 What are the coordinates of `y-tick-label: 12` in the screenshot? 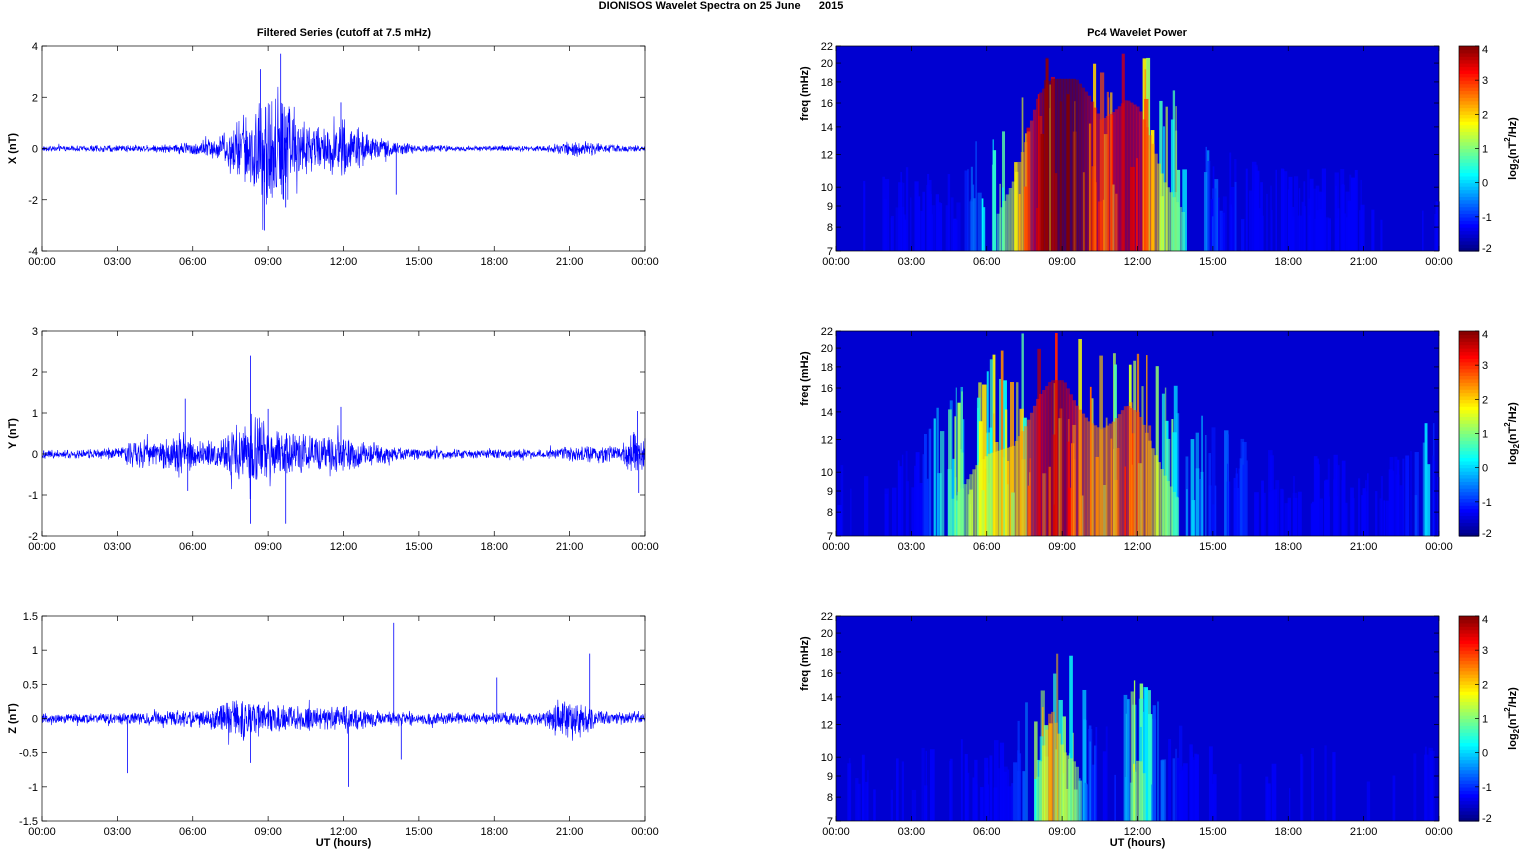 It's located at (827, 441).